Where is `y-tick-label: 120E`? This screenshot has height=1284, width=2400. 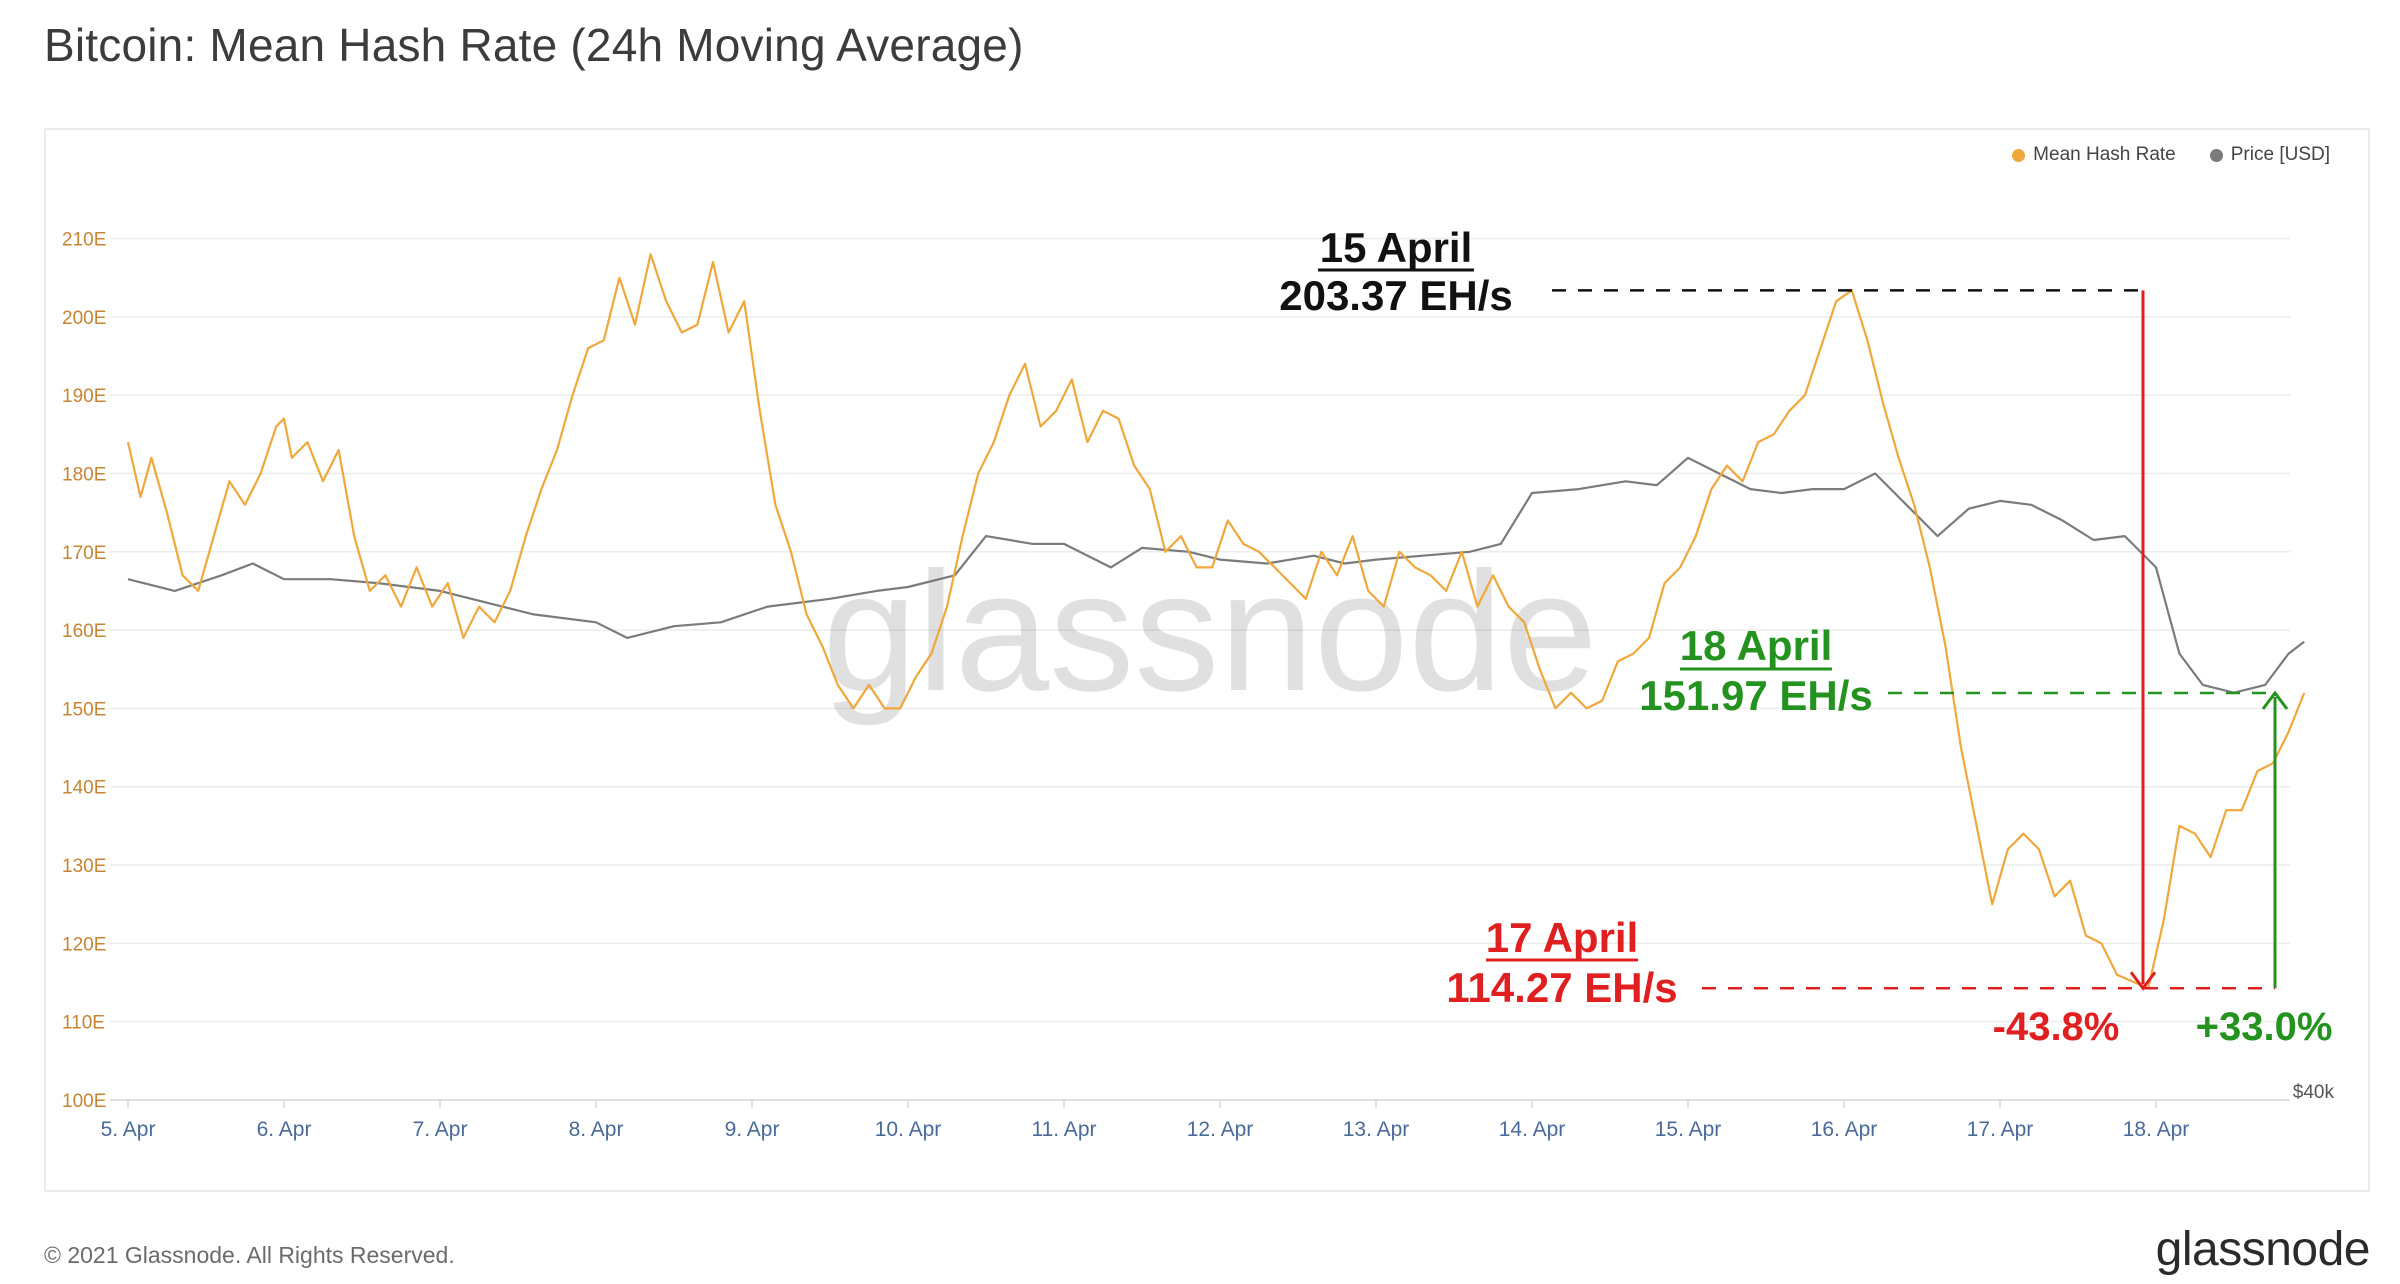 y-tick-label: 120E is located at coordinates (84, 944).